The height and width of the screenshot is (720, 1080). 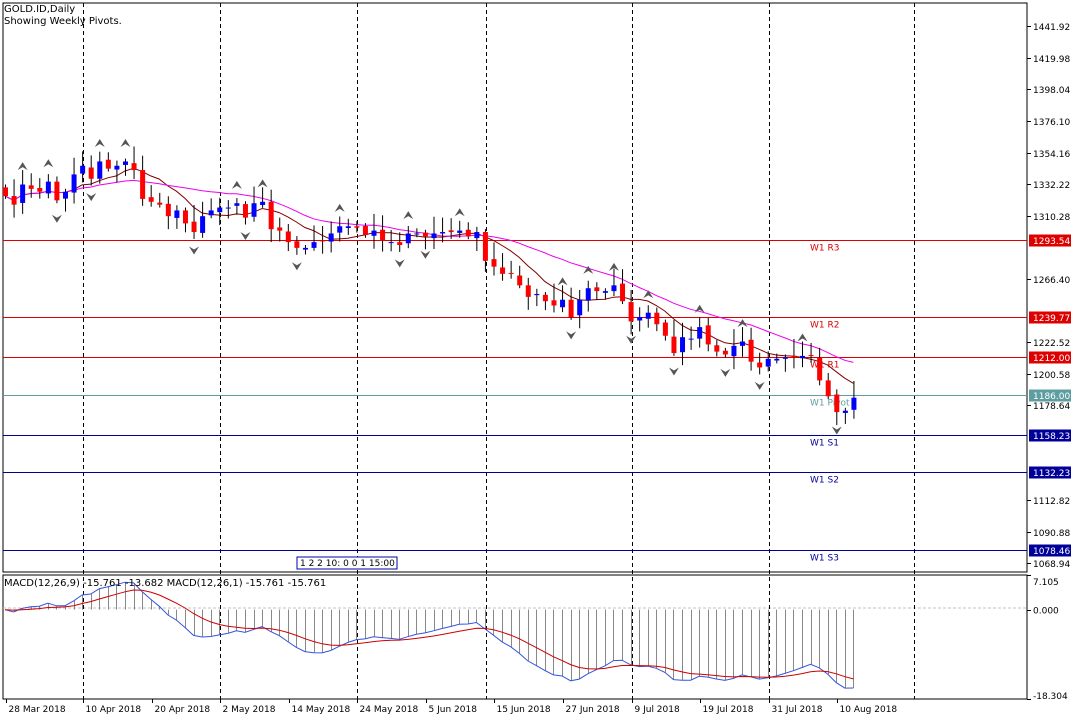 I want to click on pivot-label: W1 R1, so click(x=824, y=366).